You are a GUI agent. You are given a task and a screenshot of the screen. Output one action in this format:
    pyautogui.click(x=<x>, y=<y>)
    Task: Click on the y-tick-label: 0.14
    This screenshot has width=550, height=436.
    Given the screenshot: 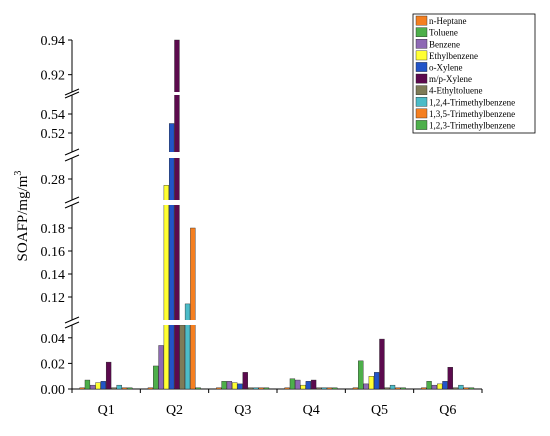 What is the action you would take?
    pyautogui.click(x=53, y=275)
    